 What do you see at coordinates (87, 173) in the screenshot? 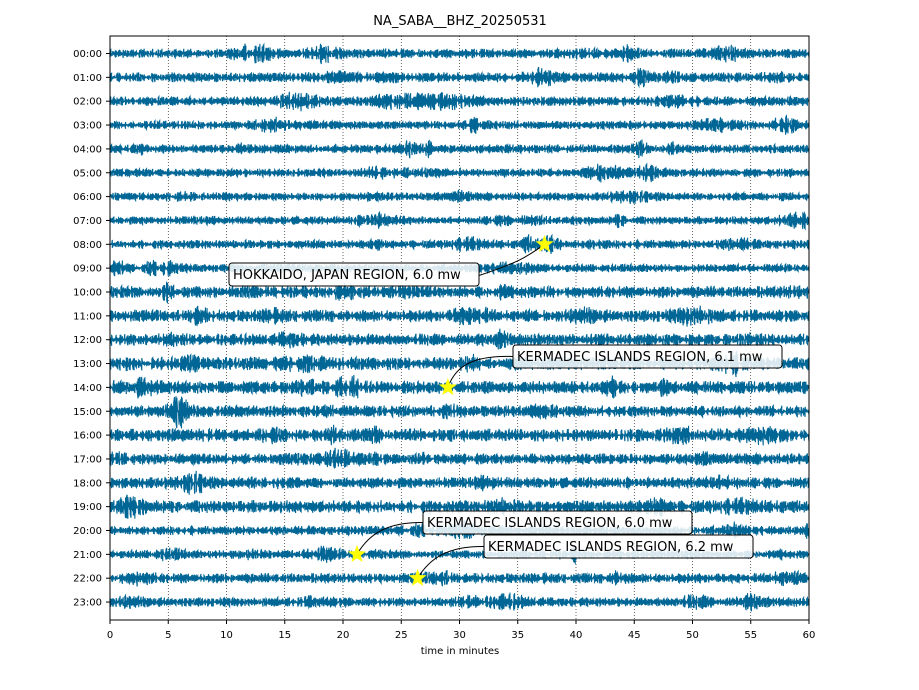
I see `y-tick-label: 05:00` at bounding box center [87, 173].